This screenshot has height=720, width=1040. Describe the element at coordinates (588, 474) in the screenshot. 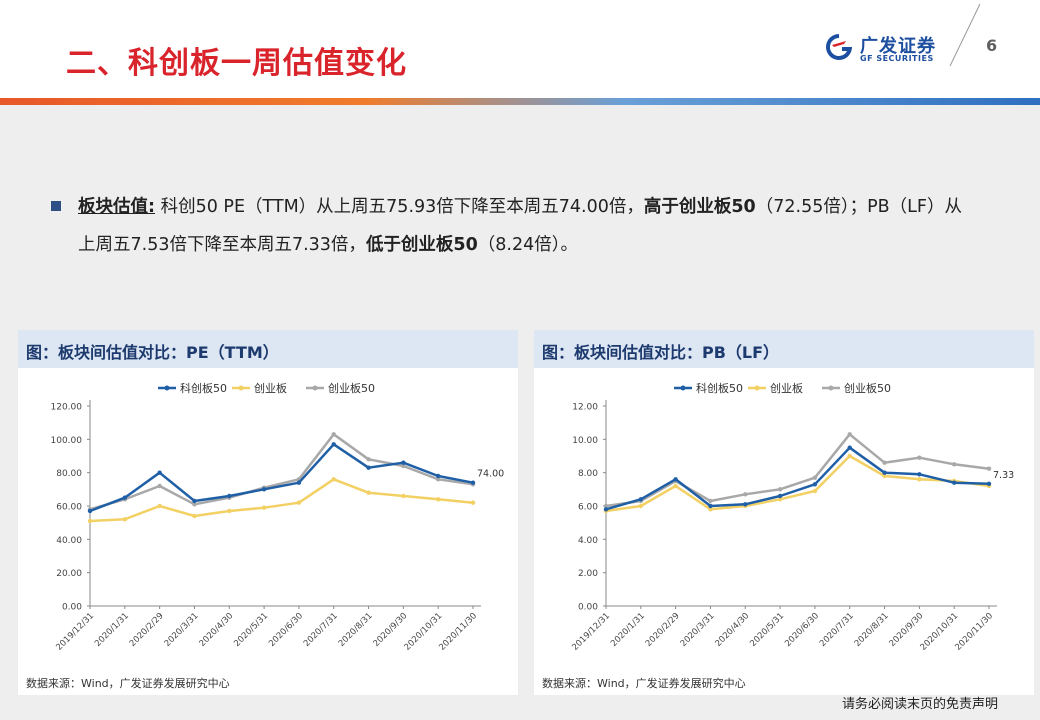

I see `y-tick-label: 8.00` at that location.